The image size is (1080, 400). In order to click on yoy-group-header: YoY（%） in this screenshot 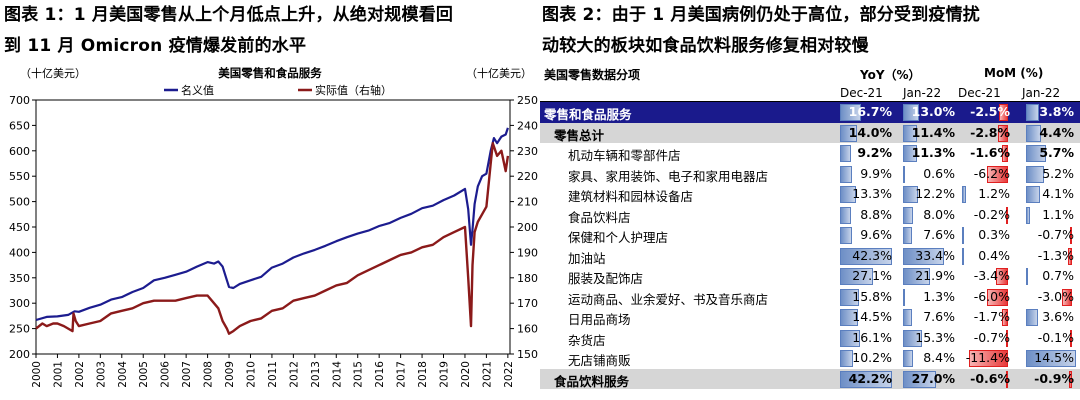, I will do `click(890, 75)`.